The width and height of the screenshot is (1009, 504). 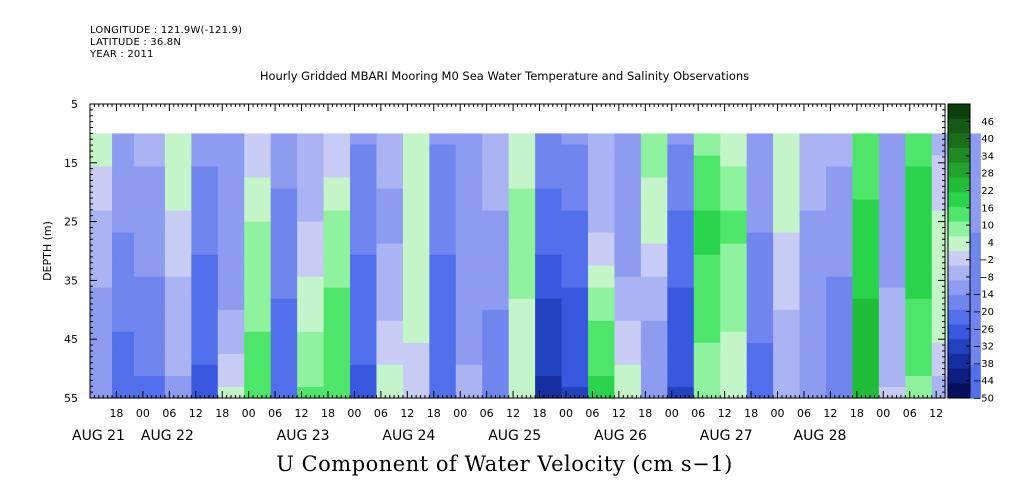 What do you see at coordinates (71, 280) in the screenshot?
I see `y-tick-label: 35` at bounding box center [71, 280].